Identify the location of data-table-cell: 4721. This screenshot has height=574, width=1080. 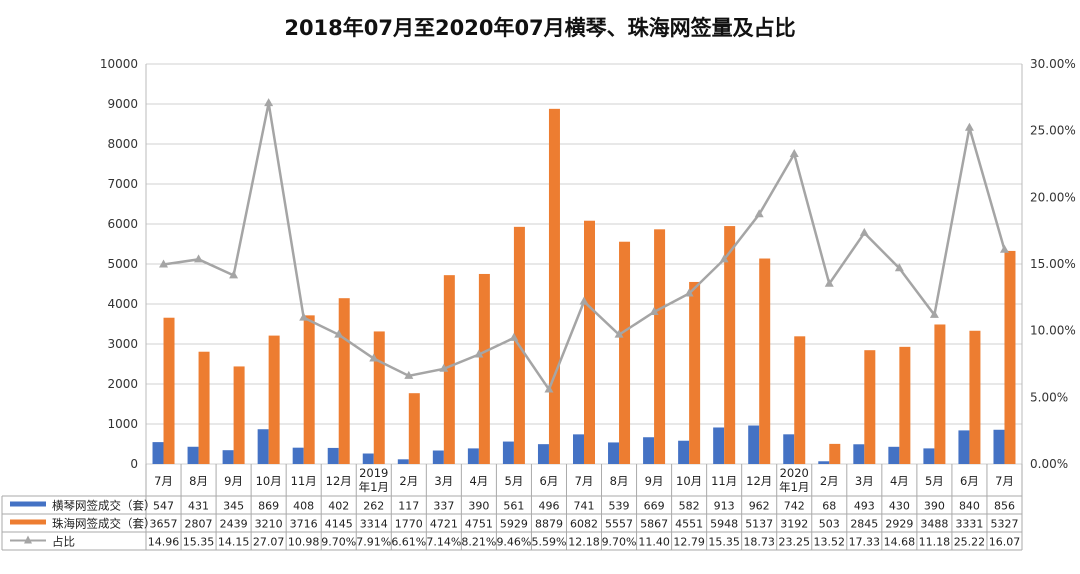
(444, 524).